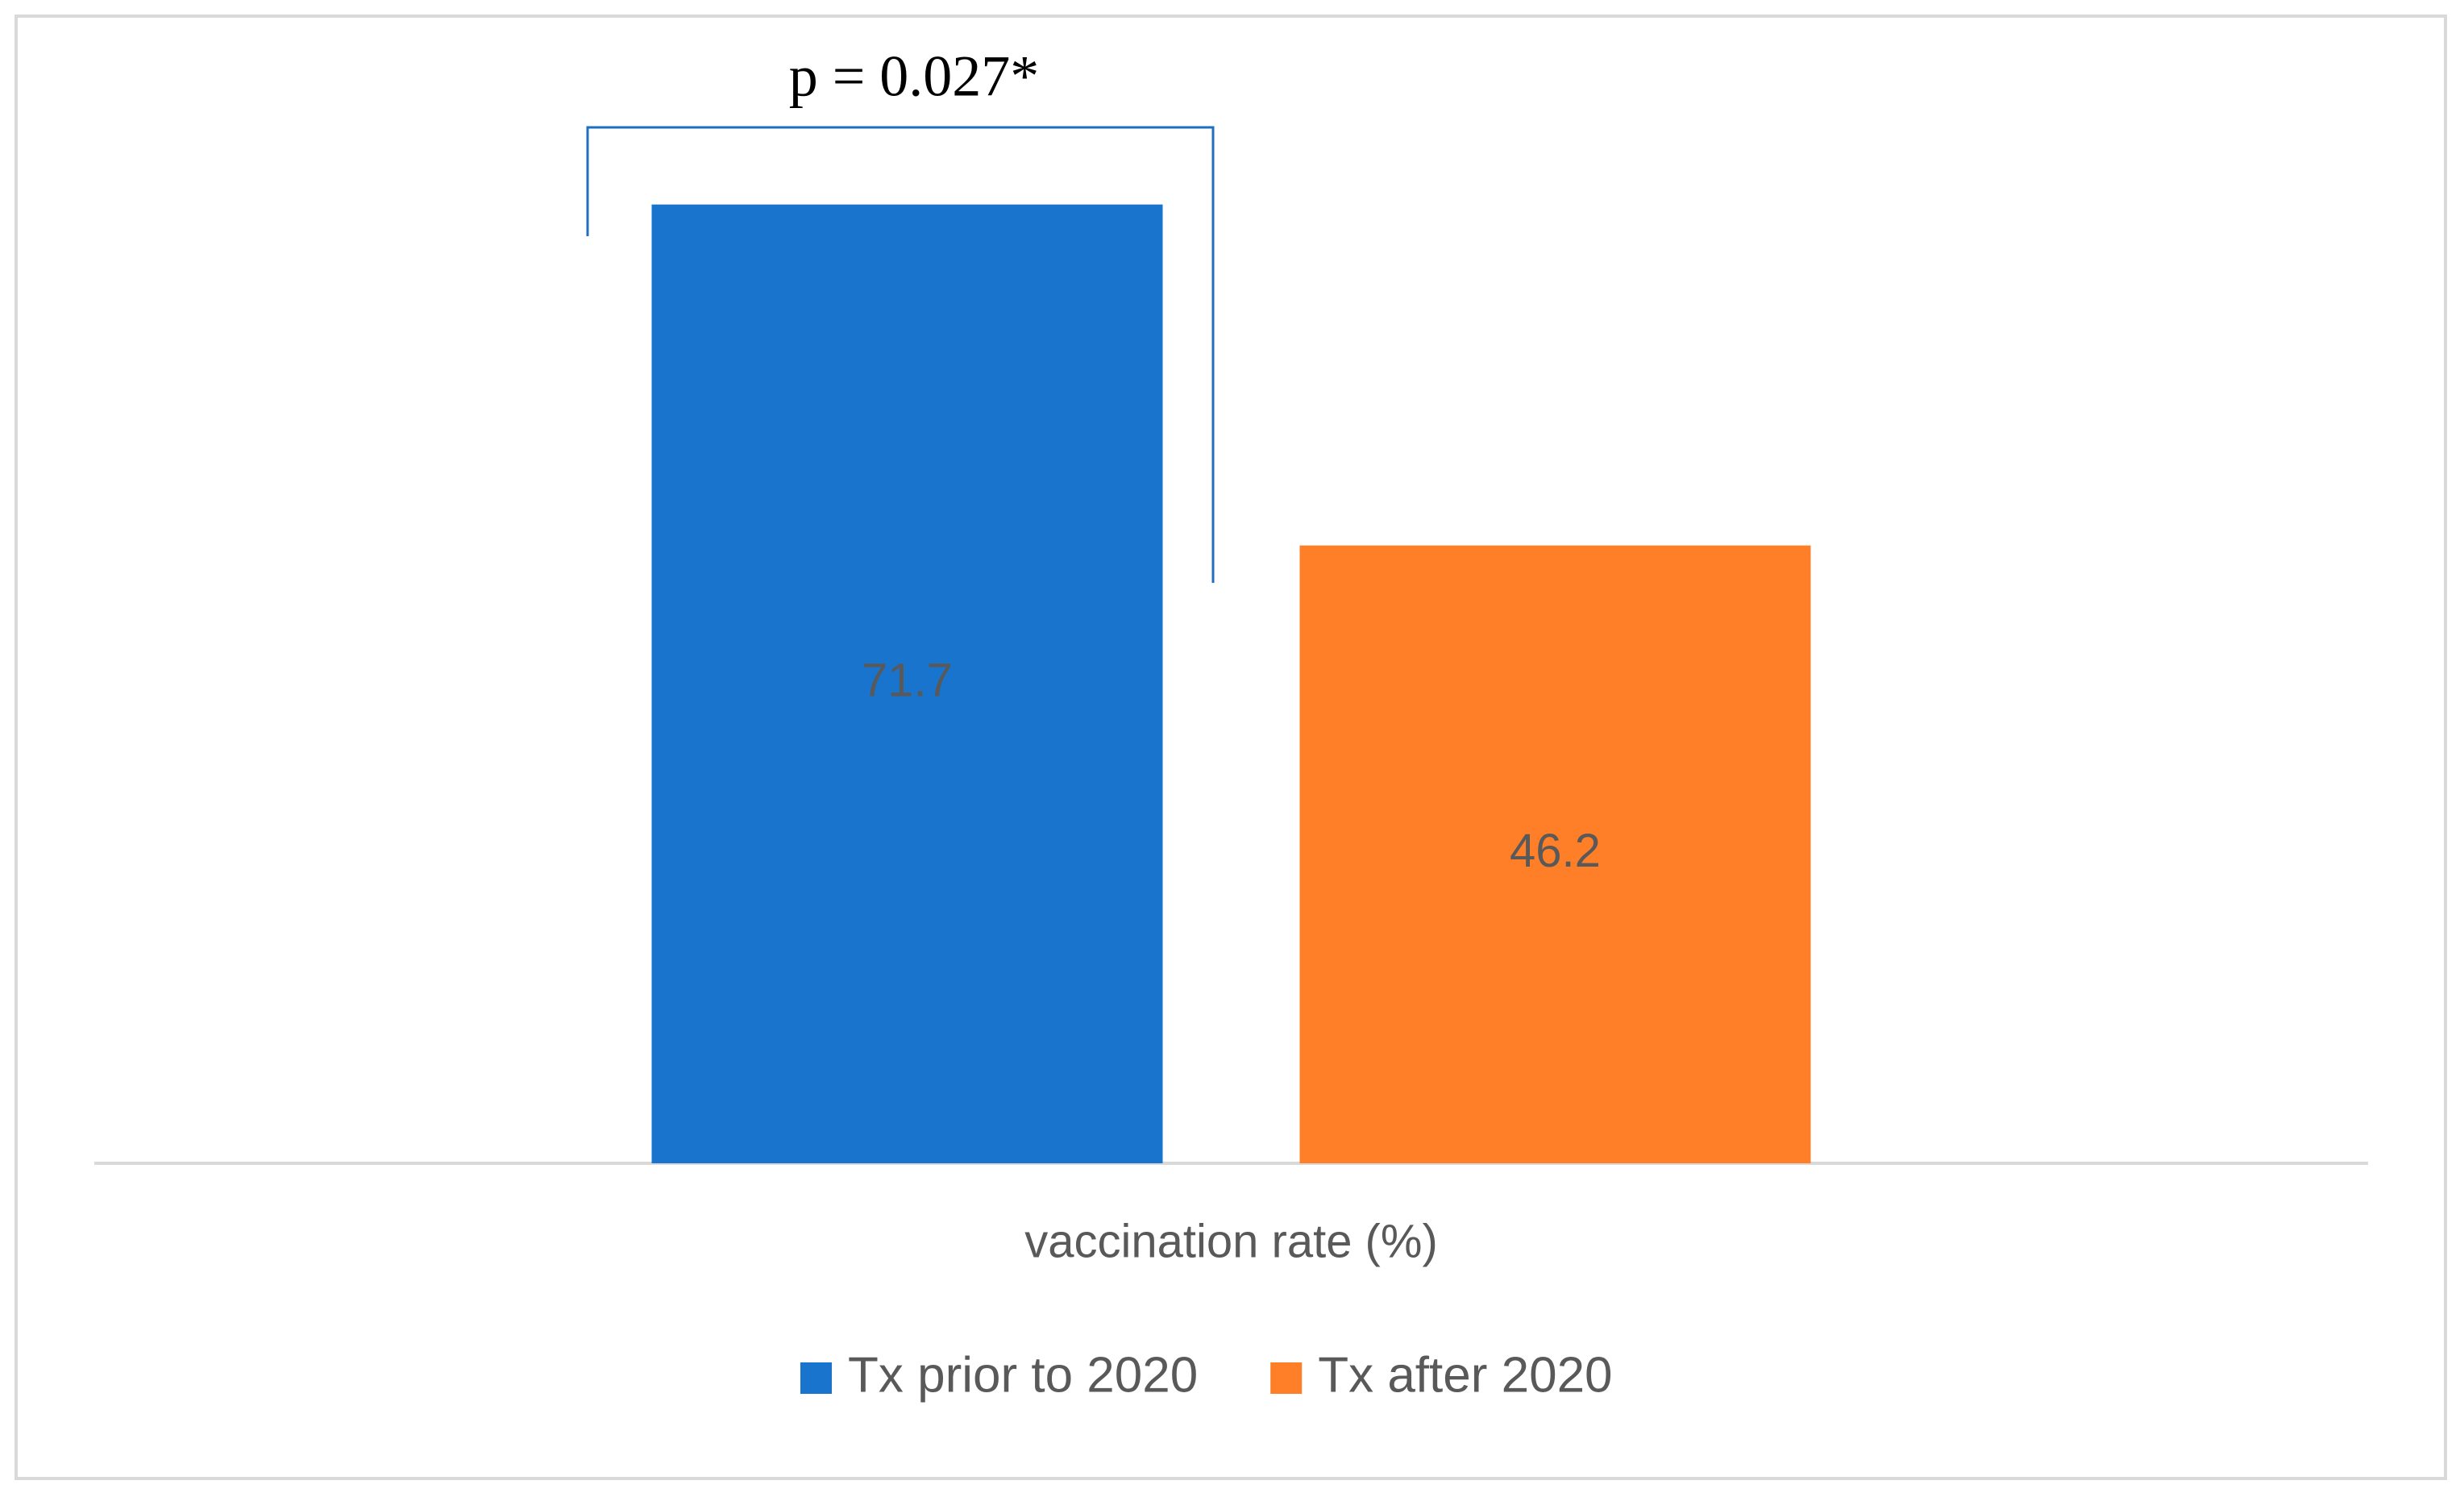 The image size is (2464, 1493). I want to click on legend-label: Tx after 2020, so click(1465, 1375).